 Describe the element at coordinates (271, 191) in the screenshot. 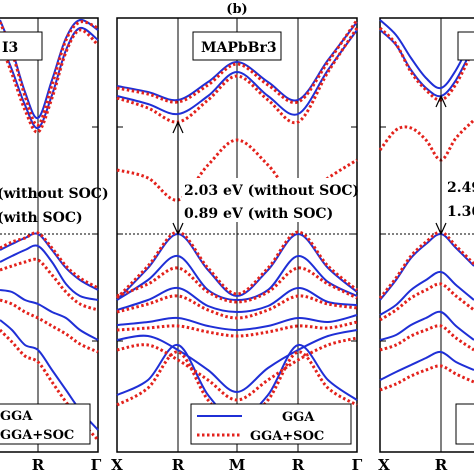

I see `panel-middle-gap-no-soc: 2.03 eV (without SOC)` at that location.